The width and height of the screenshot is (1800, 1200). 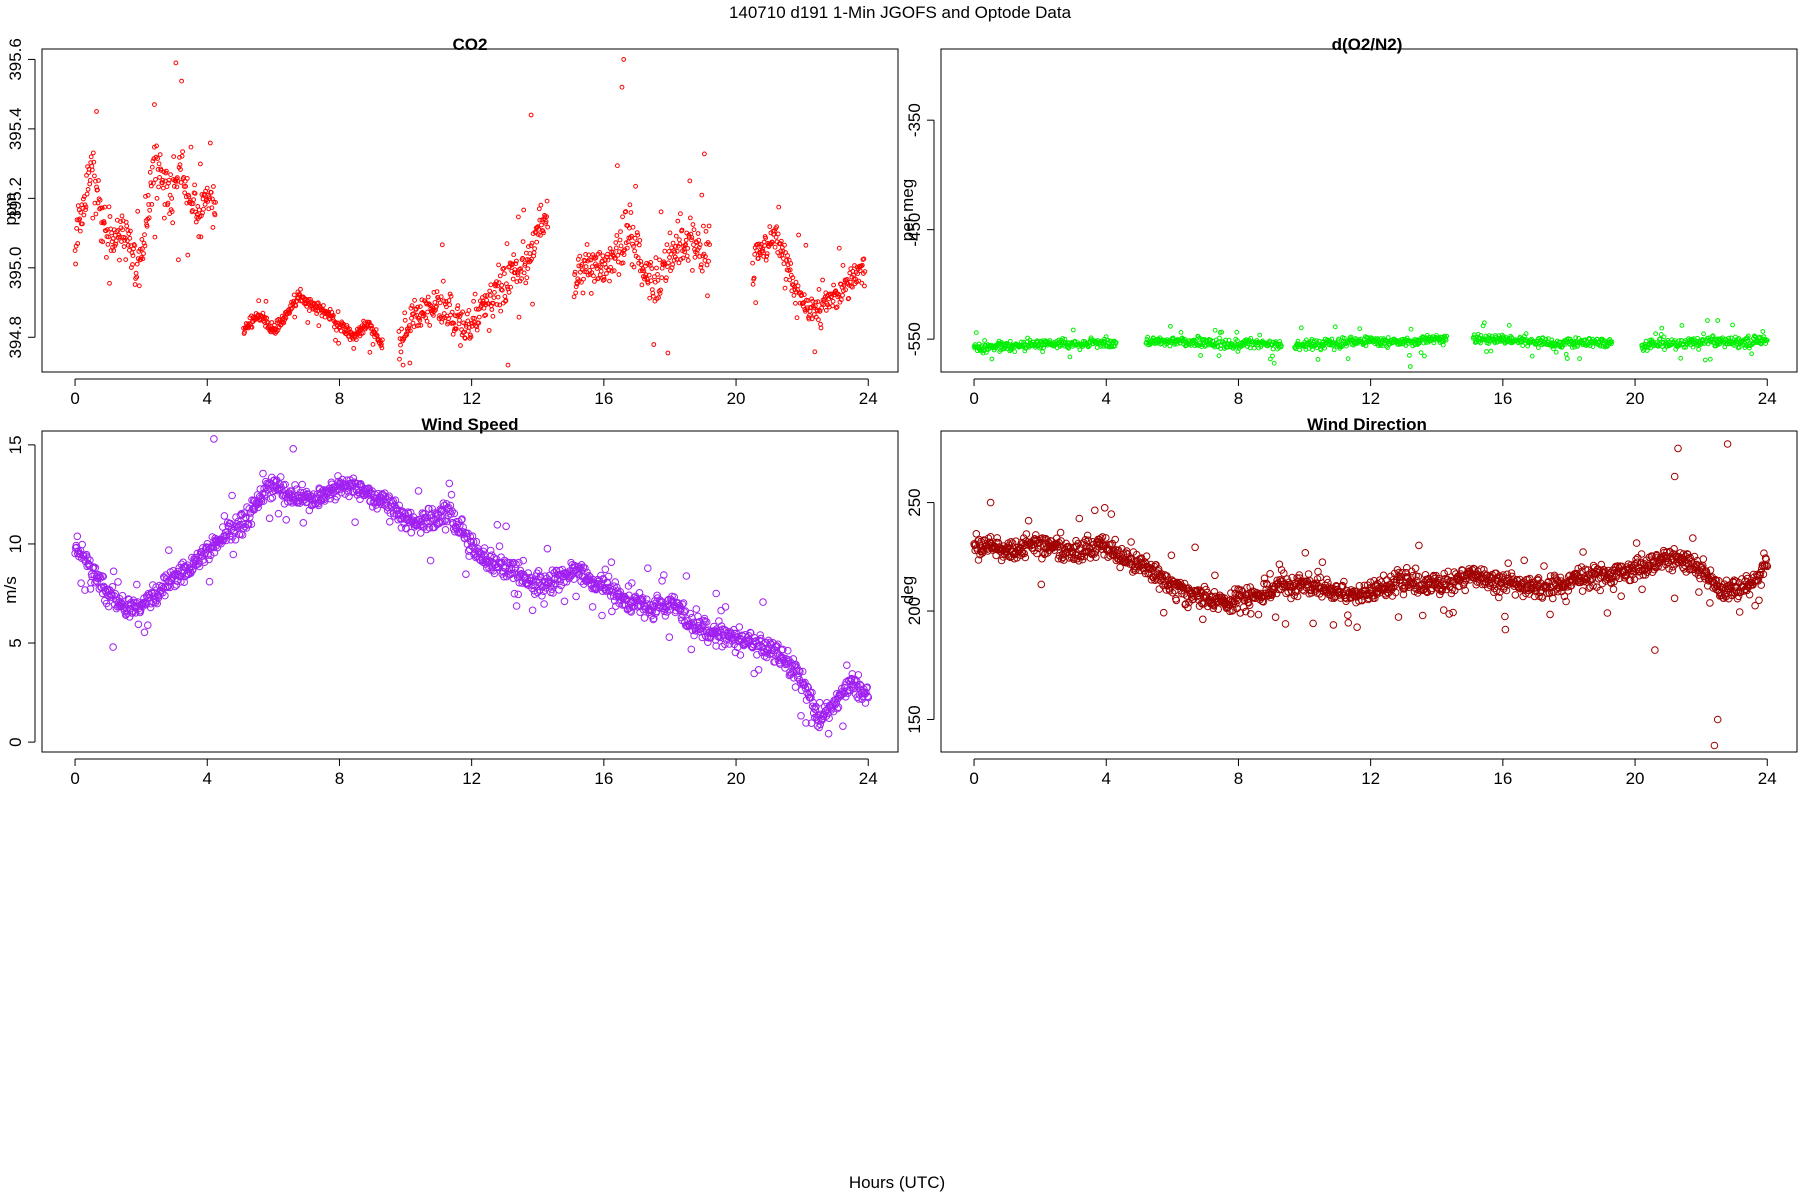 What do you see at coordinates (471, 778) in the screenshot?
I see `wind-speed-x-tick-label: 12` at bounding box center [471, 778].